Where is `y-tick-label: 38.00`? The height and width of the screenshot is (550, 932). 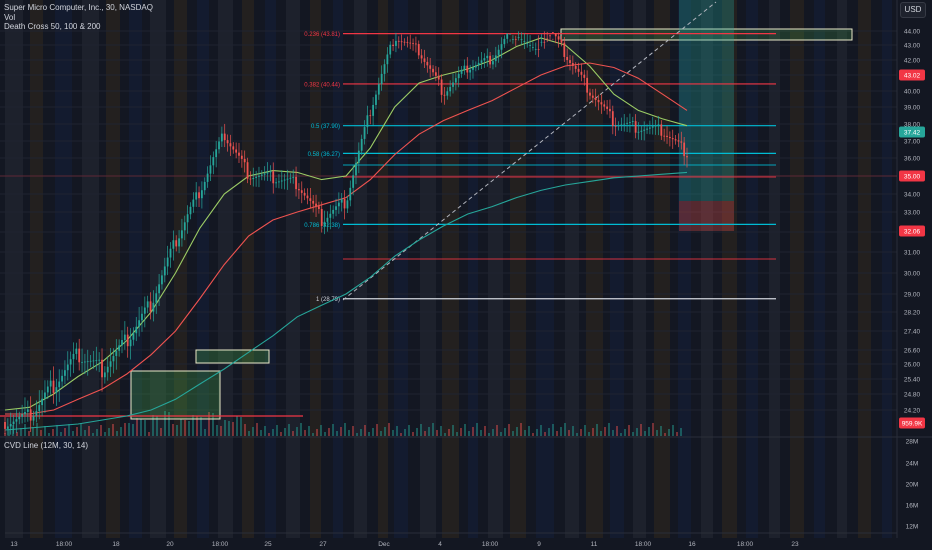
y-tick-label: 38.00 is located at coordinates (912, 125).